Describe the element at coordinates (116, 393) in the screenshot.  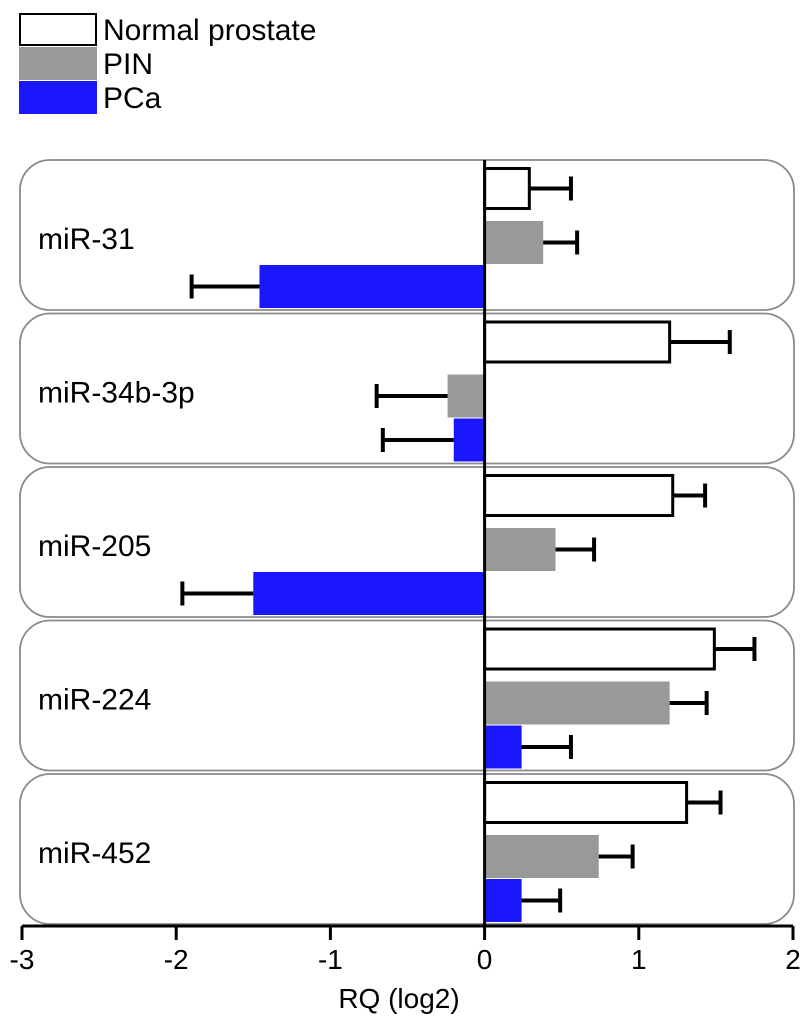
I see `category-label-mir-34b-3p: miR-34b-3p` at that location.